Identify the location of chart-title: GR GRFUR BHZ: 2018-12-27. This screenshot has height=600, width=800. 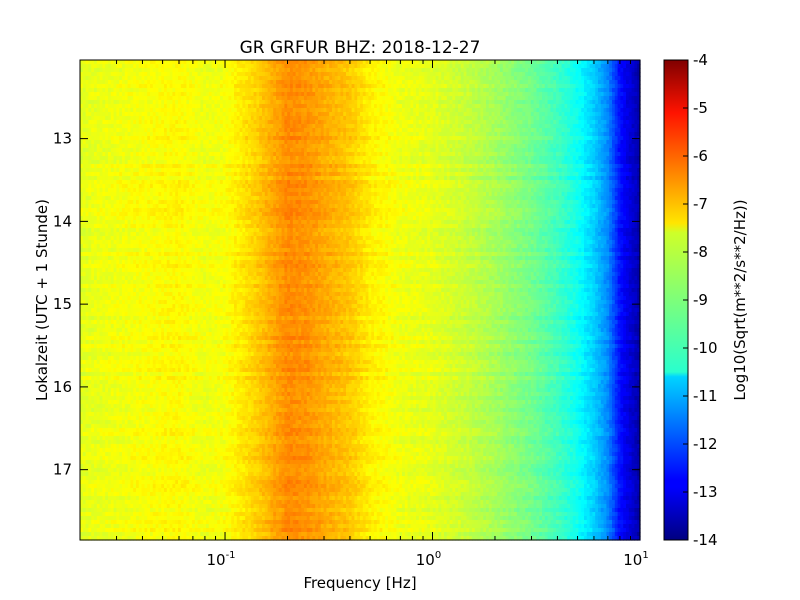
(360, 48).